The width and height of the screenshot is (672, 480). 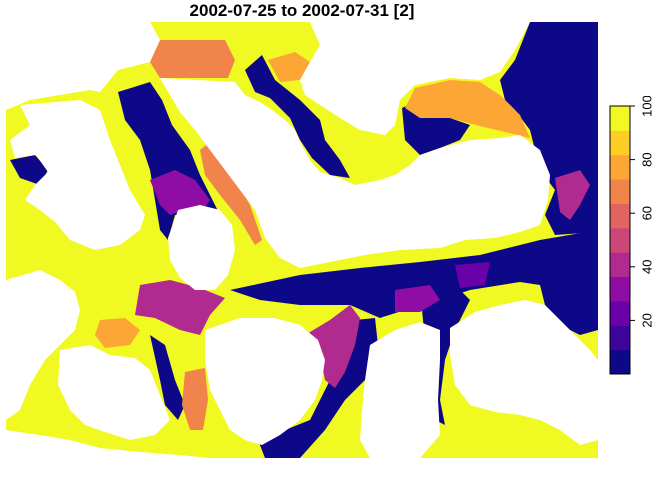 What do you see at coordinates (646, 267) in the screenshot?
I see `legend-tick-label: 40` at bounding box center [646, 267].